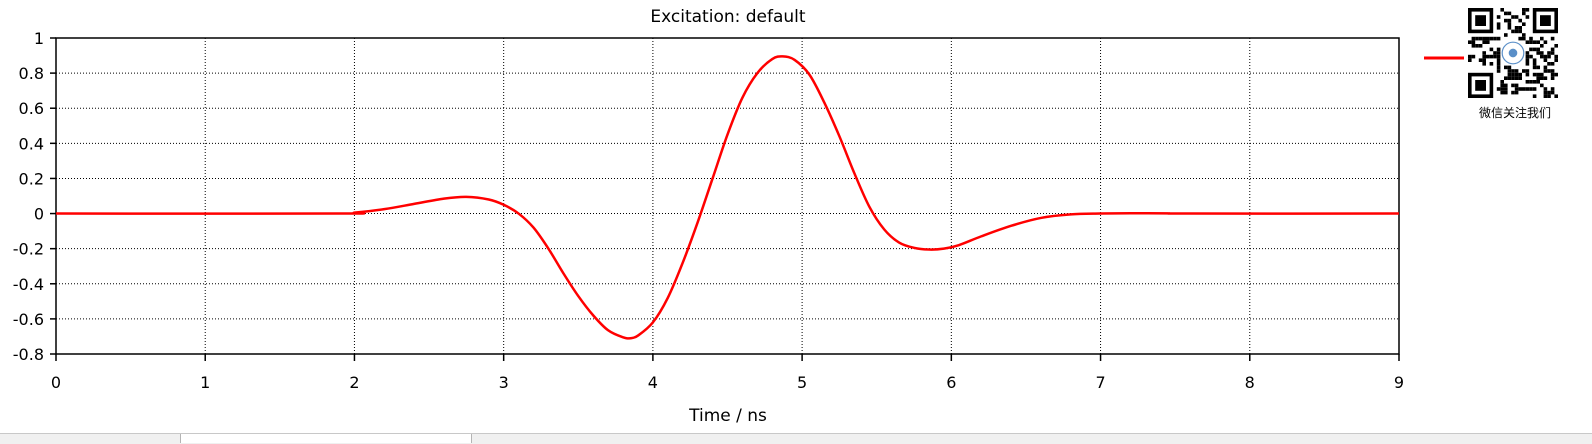 The height and width of the screenshot is (444, 1592). I want to click on y-tick-label: 1, so click(39, 38).